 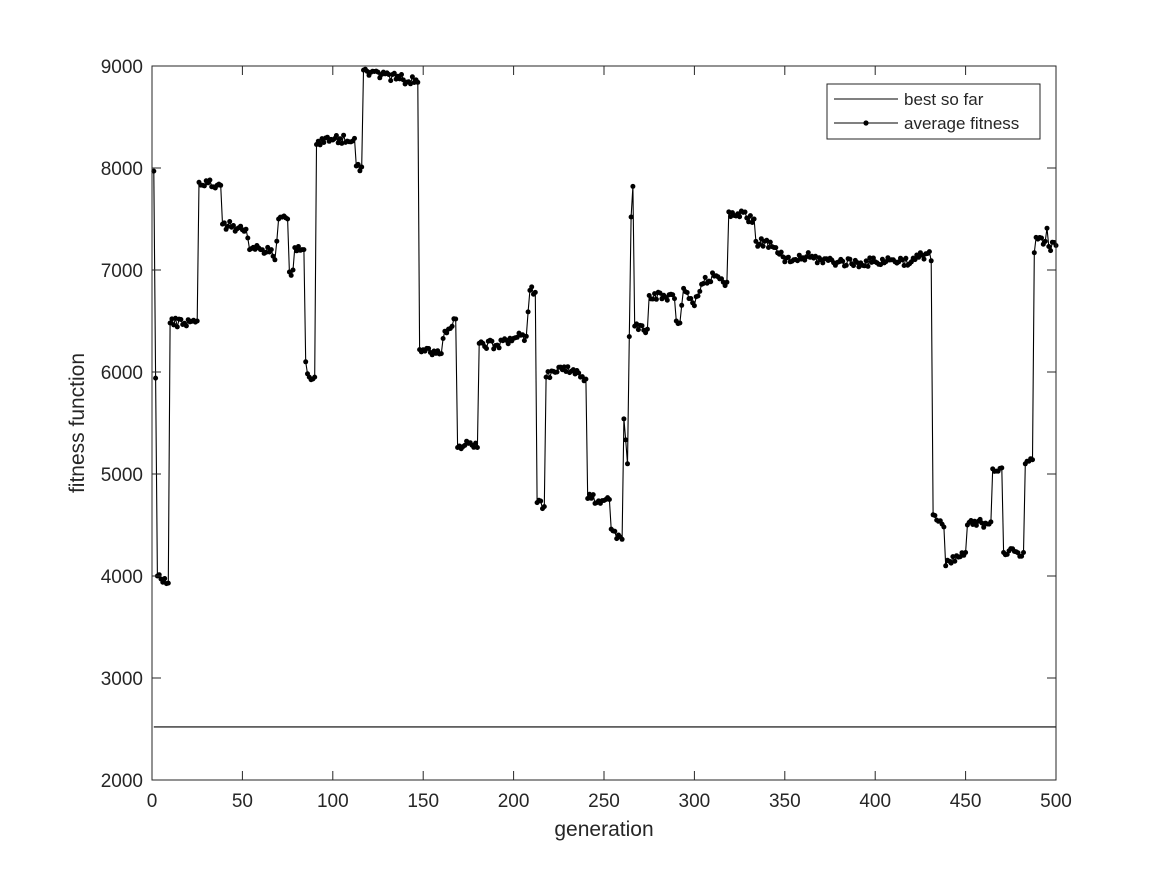 I want to click on y-tick-label: 8000, so click(x=122, y=169).